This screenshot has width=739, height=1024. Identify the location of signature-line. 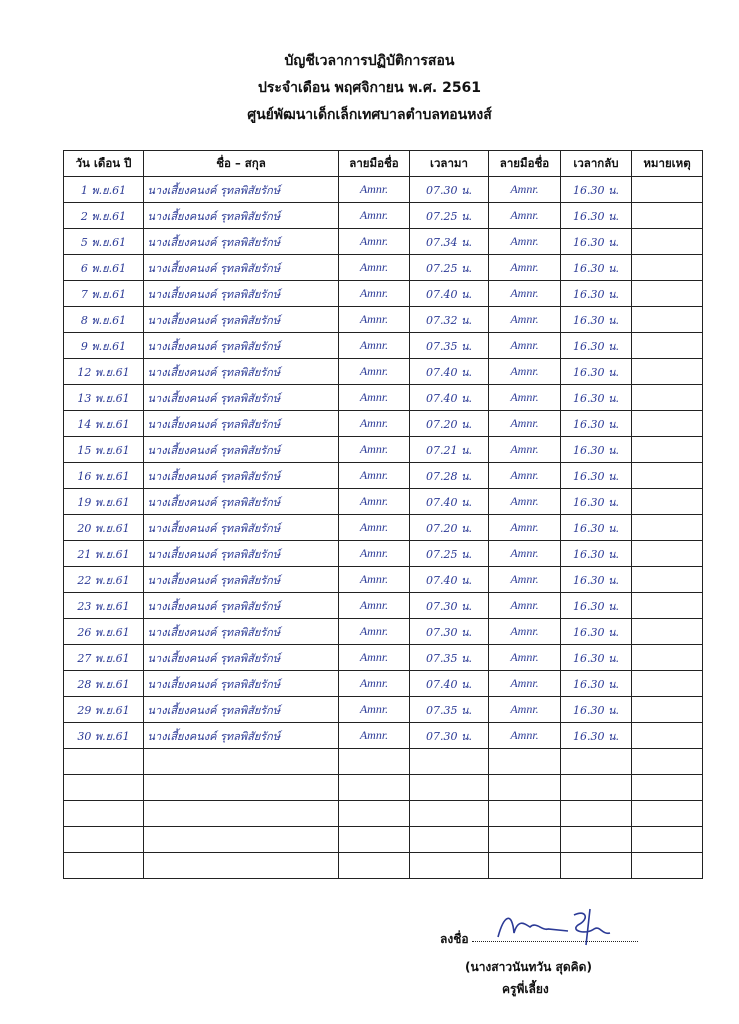
(555, 941).